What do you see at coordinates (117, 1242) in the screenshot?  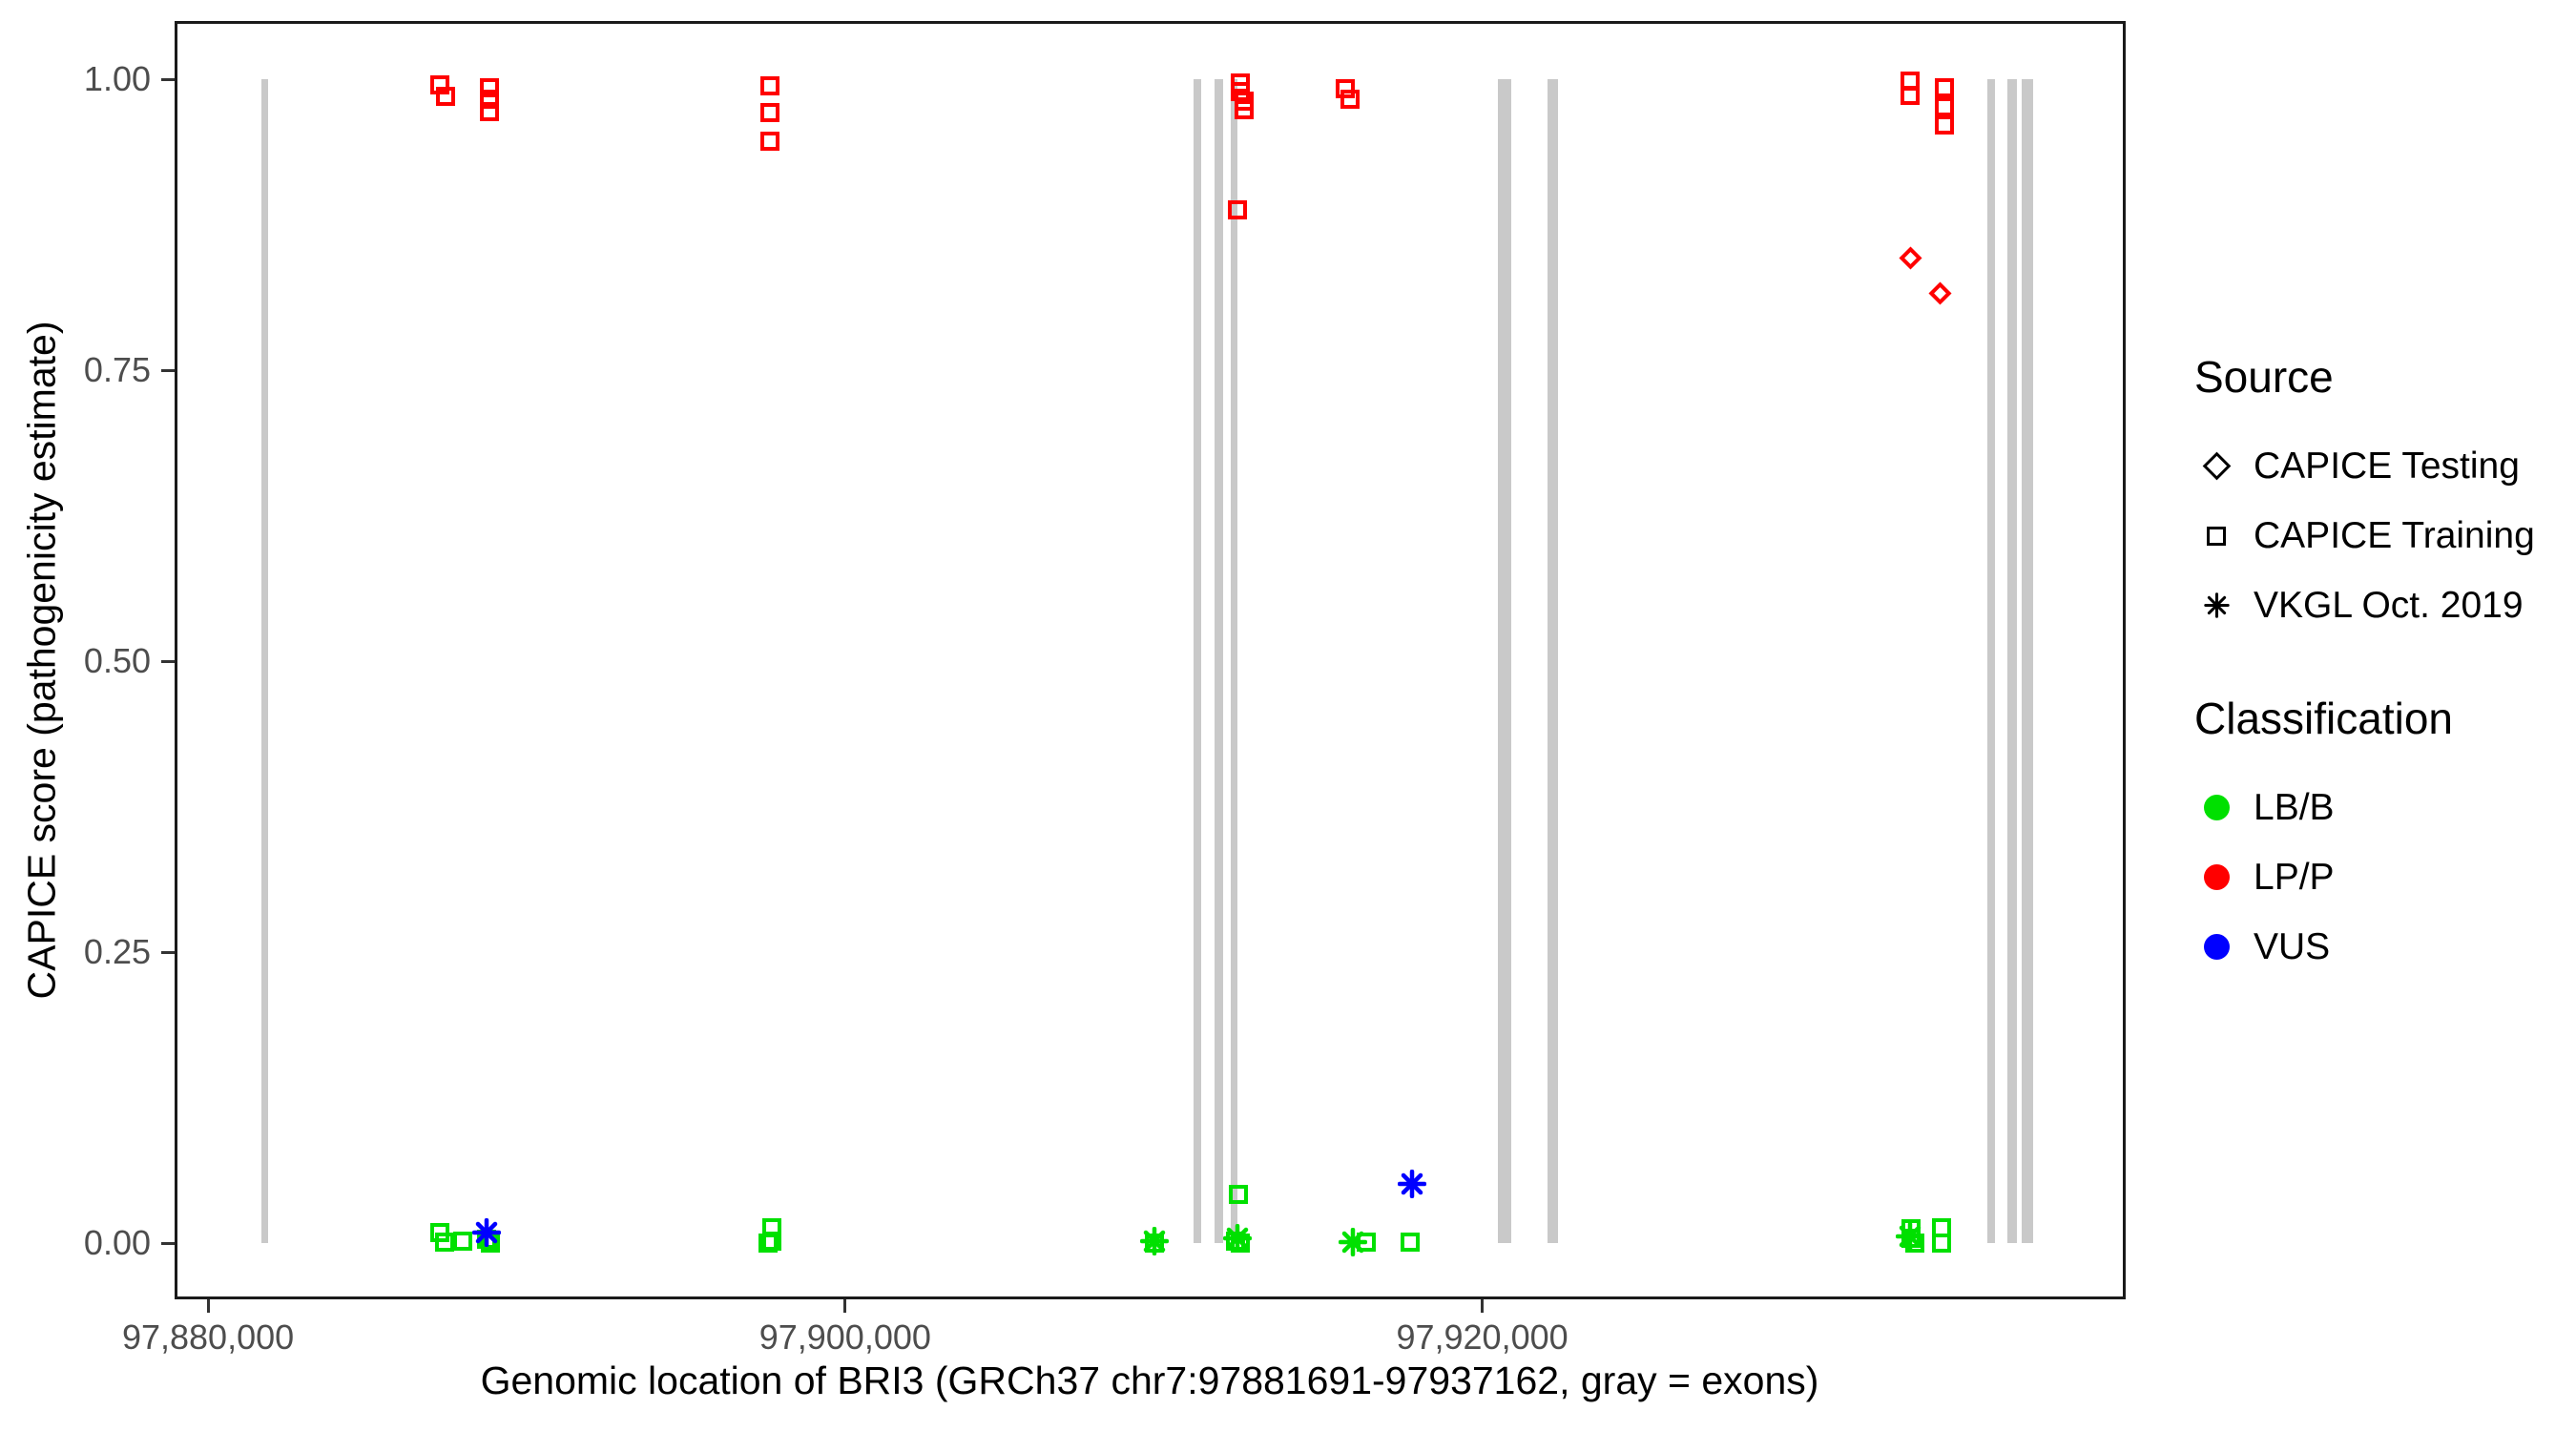 I see `y-tick-label: 0.00` at bounding box center [117, 1242].